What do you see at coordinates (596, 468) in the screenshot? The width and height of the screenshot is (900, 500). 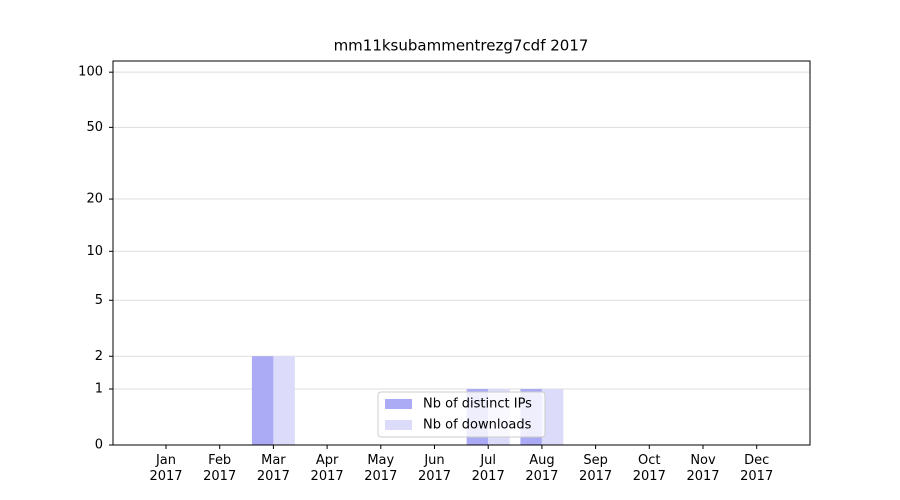 I see `x-tick-label: Sep 2017` at bounding box center [596, 468].